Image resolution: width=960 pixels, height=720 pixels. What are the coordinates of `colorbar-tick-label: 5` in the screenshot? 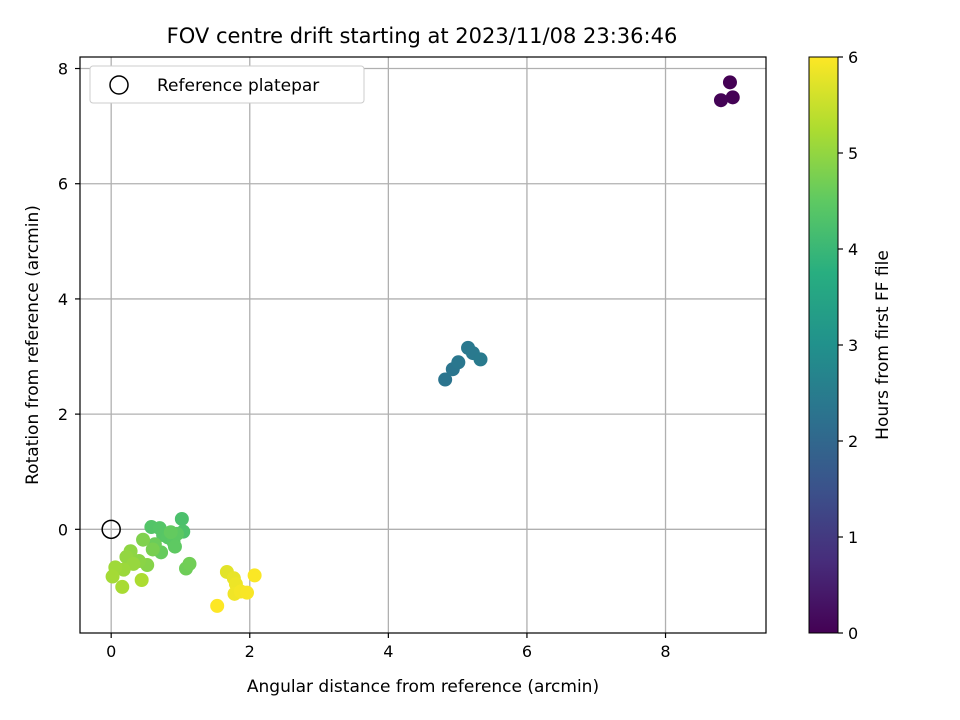 It's located at (853, 153).